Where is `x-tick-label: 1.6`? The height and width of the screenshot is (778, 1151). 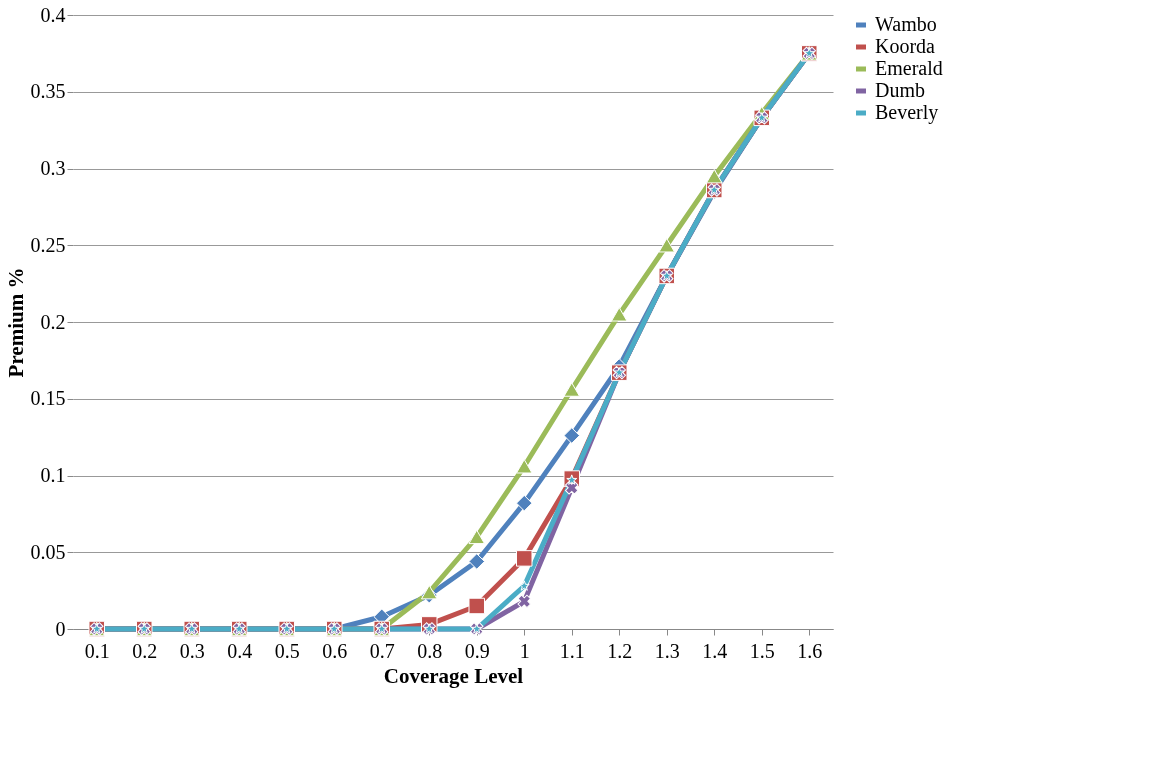
x-tick-label: 1.6 is located at coordinates (810, 650).